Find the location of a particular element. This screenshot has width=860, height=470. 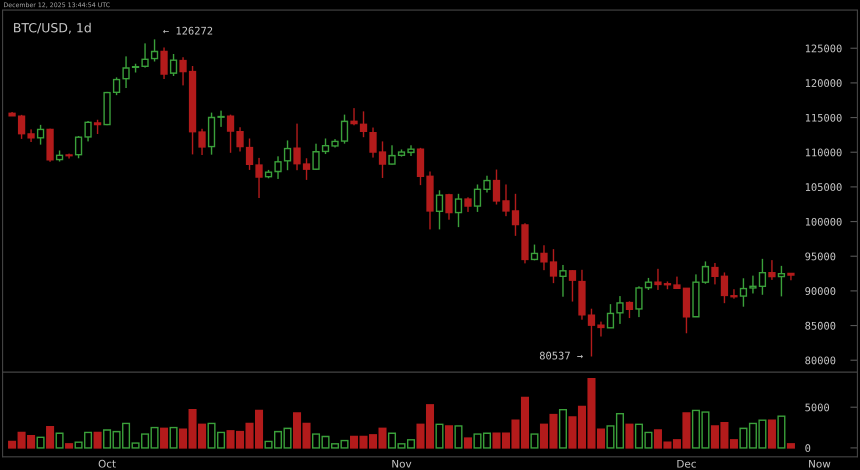

y-tick-label: 85000 is located at coordinates (820, 326).